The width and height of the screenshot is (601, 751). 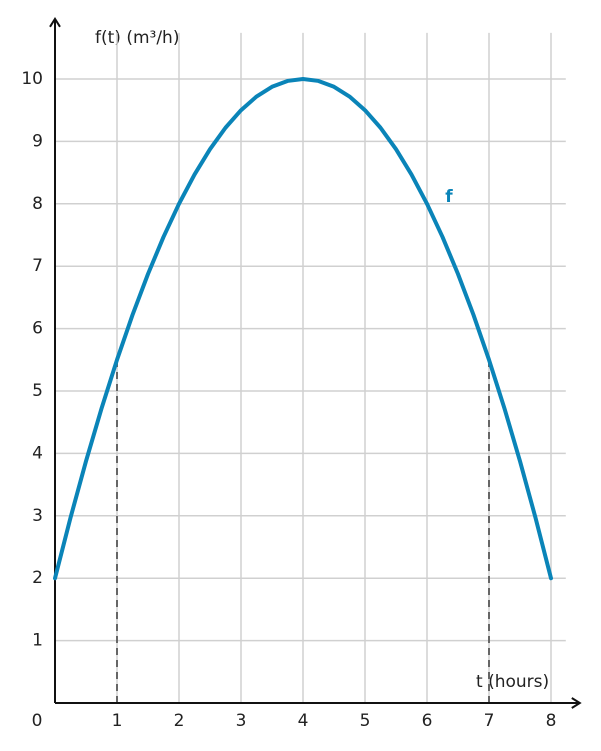 What do you see at coordinates (137, 38) in the screenshot?
I see `y-axis-label: f(t) (m³/h)` at bounding box center [137, 38].